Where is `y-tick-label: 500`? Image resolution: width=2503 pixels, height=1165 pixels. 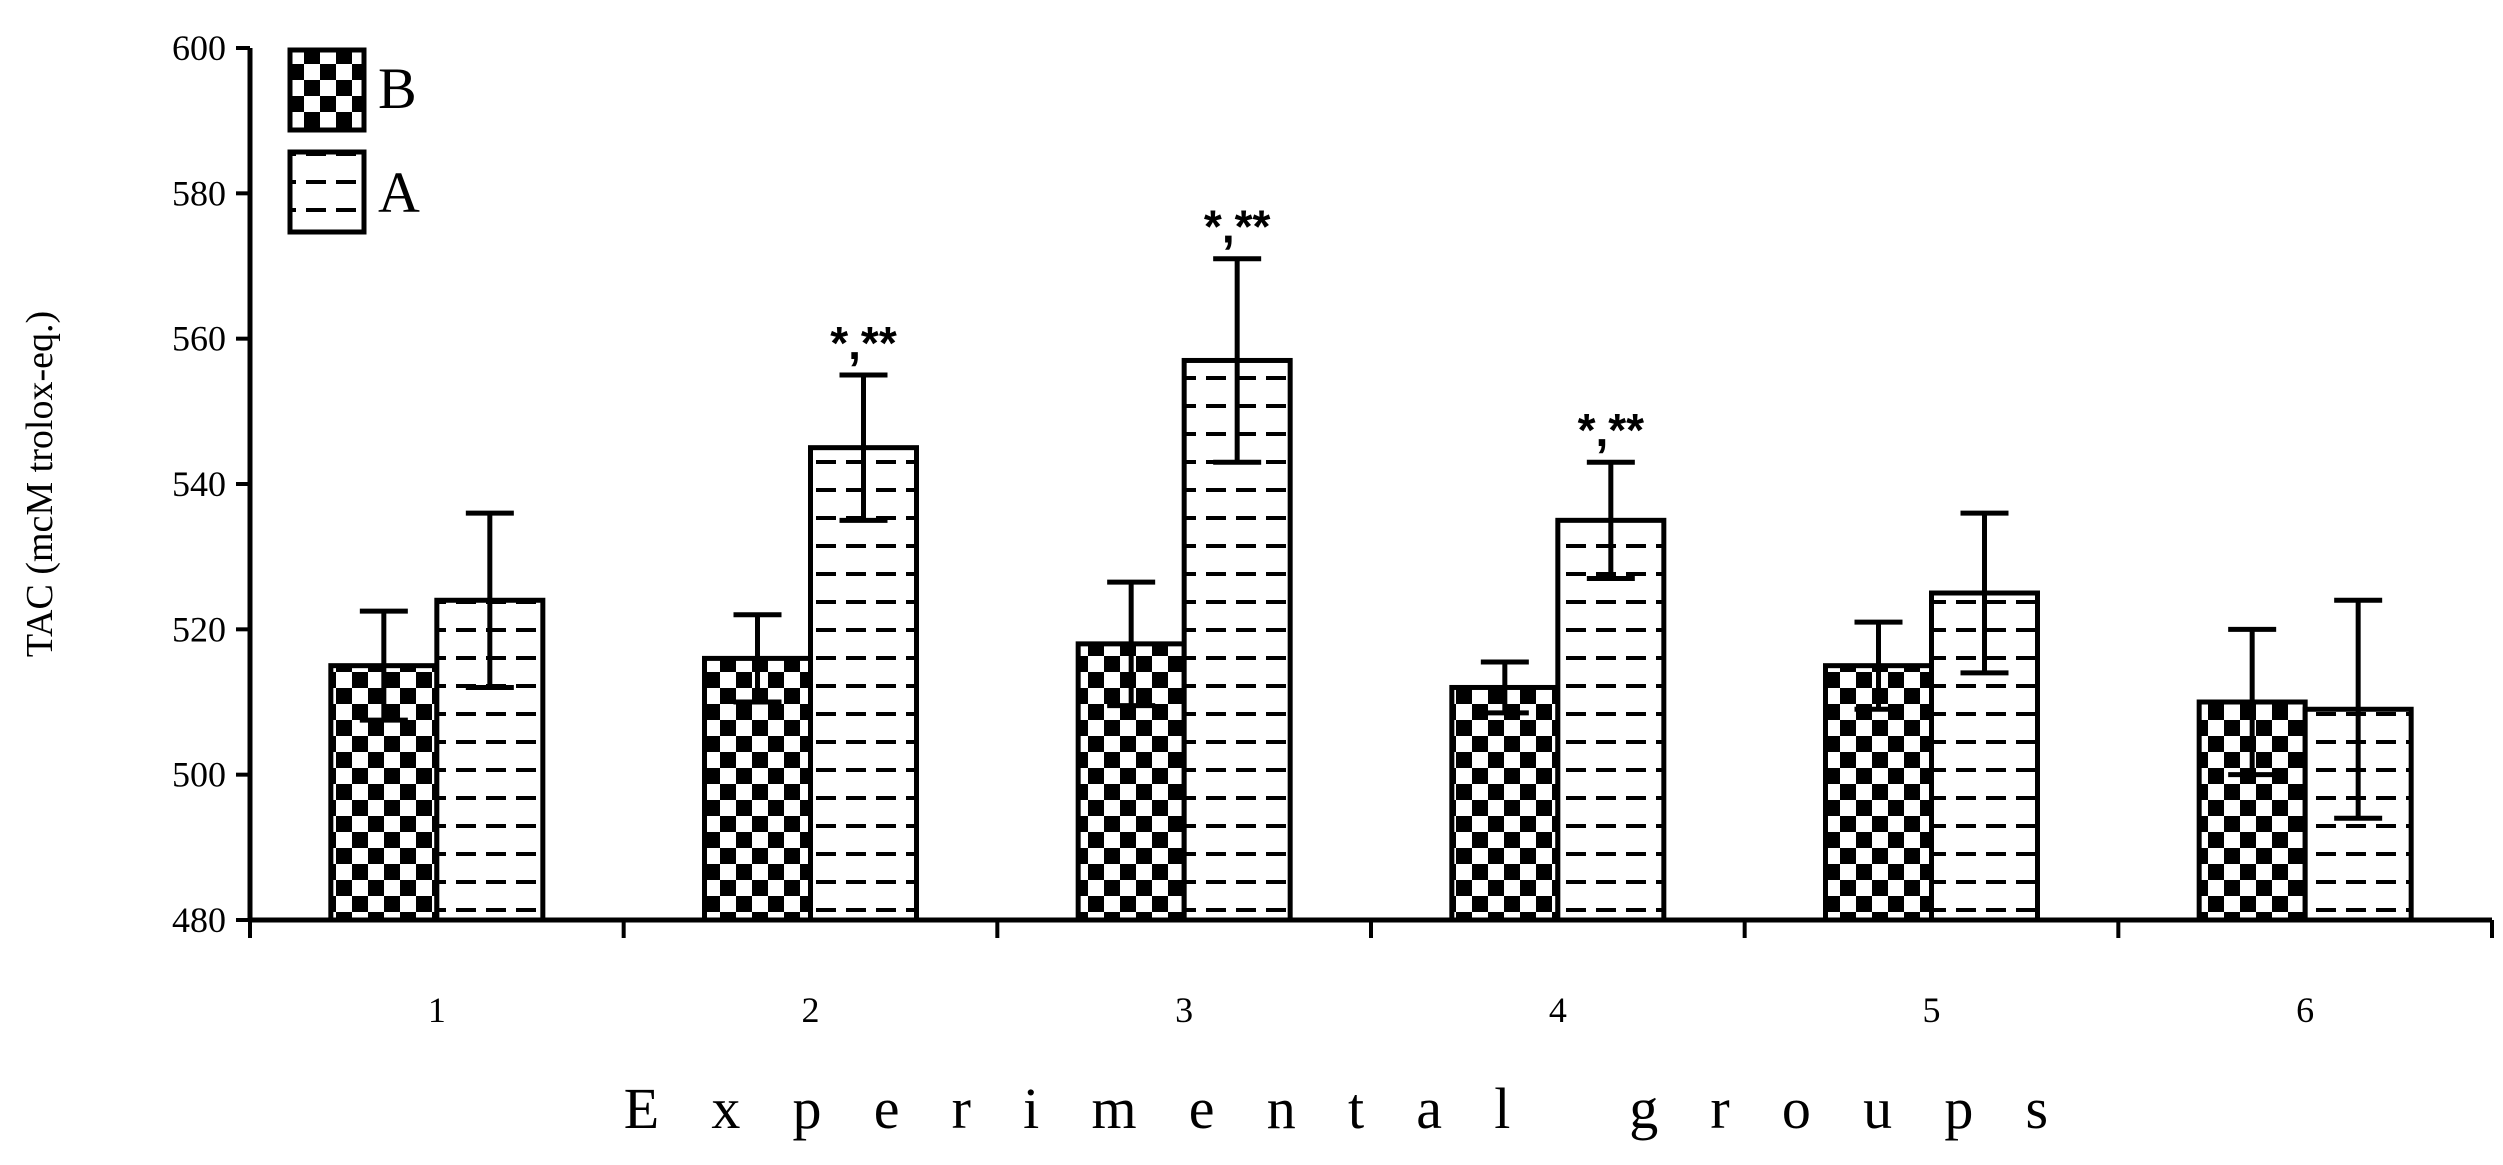
y-tick-label: 500 is located at coordinates (199, 775).